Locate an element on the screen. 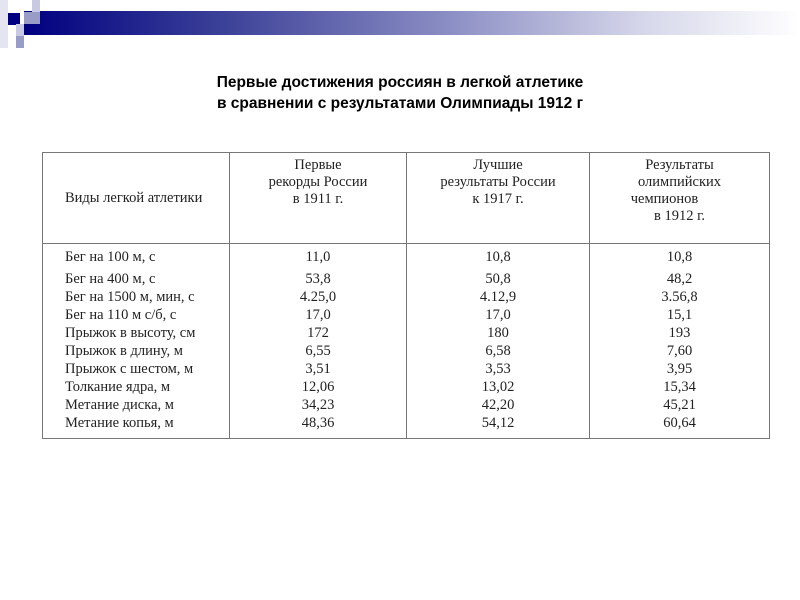 The width and height of the screenshot is (800, 600). value-cell: 3.56,8 is located at coordinates (679, 297).